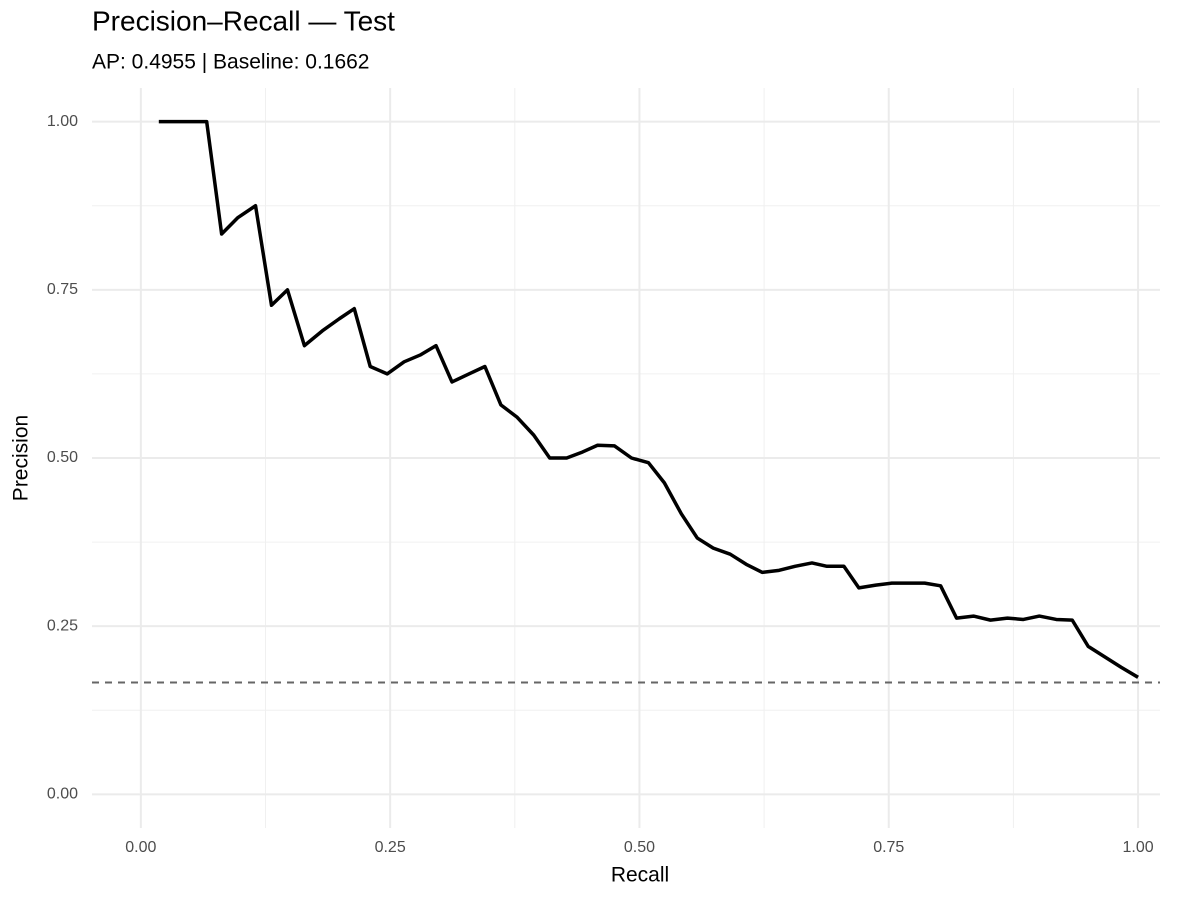  Describe the element at coordinates (21, 458) in the screenshot. I see `y-axis-title: Precision` at that location.